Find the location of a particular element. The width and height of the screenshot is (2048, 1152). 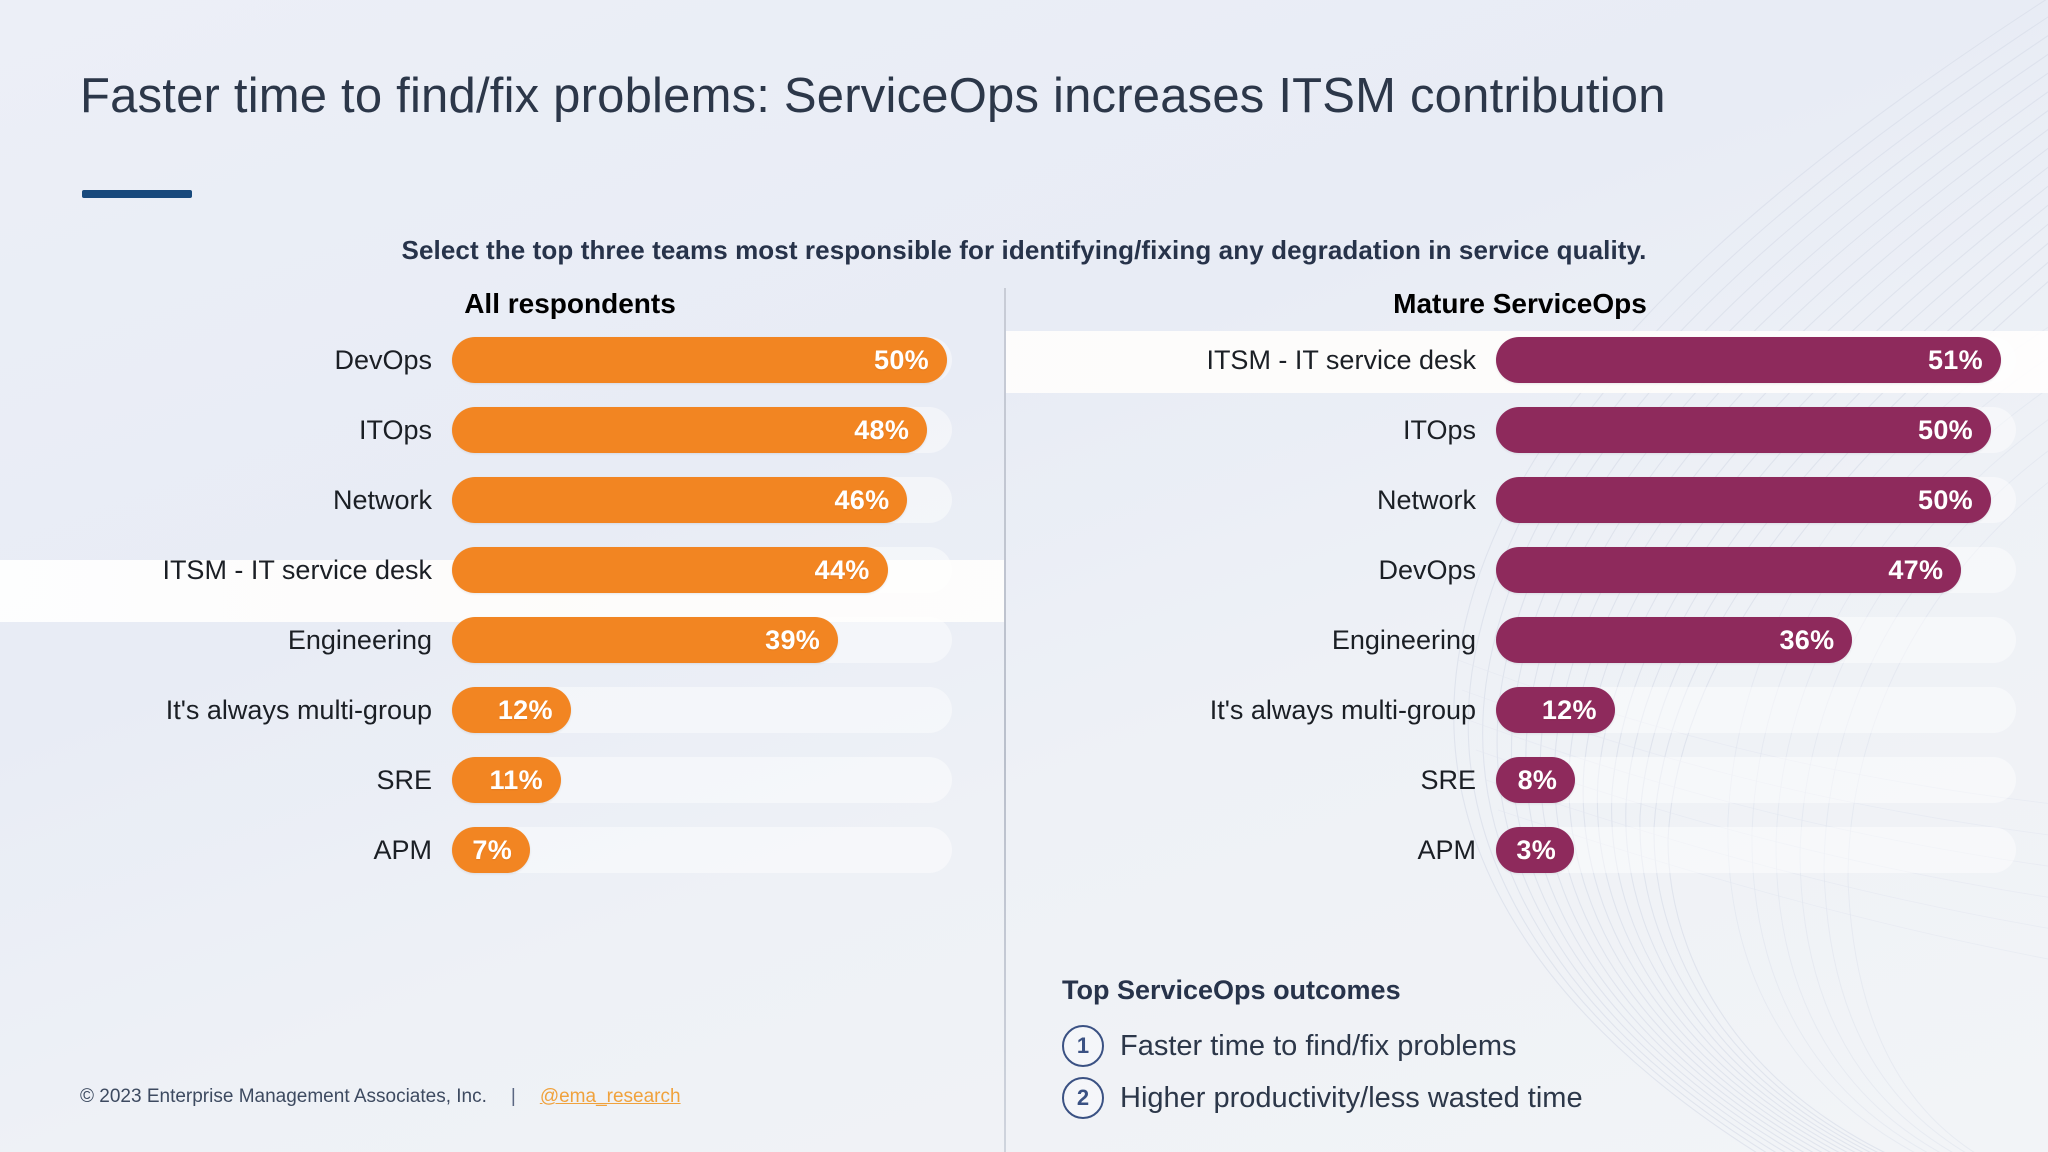

bar-value-label: 44% is located at coordinates (842, 569).